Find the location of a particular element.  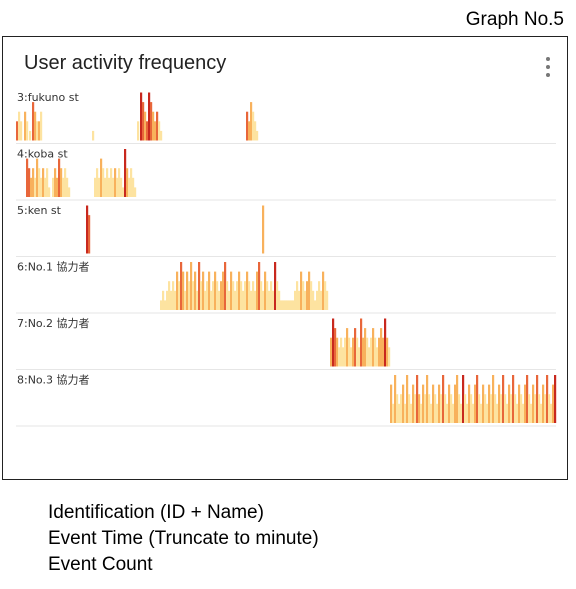

row-label: 8:No.3 協力者 is located at coordinates (53, 380).